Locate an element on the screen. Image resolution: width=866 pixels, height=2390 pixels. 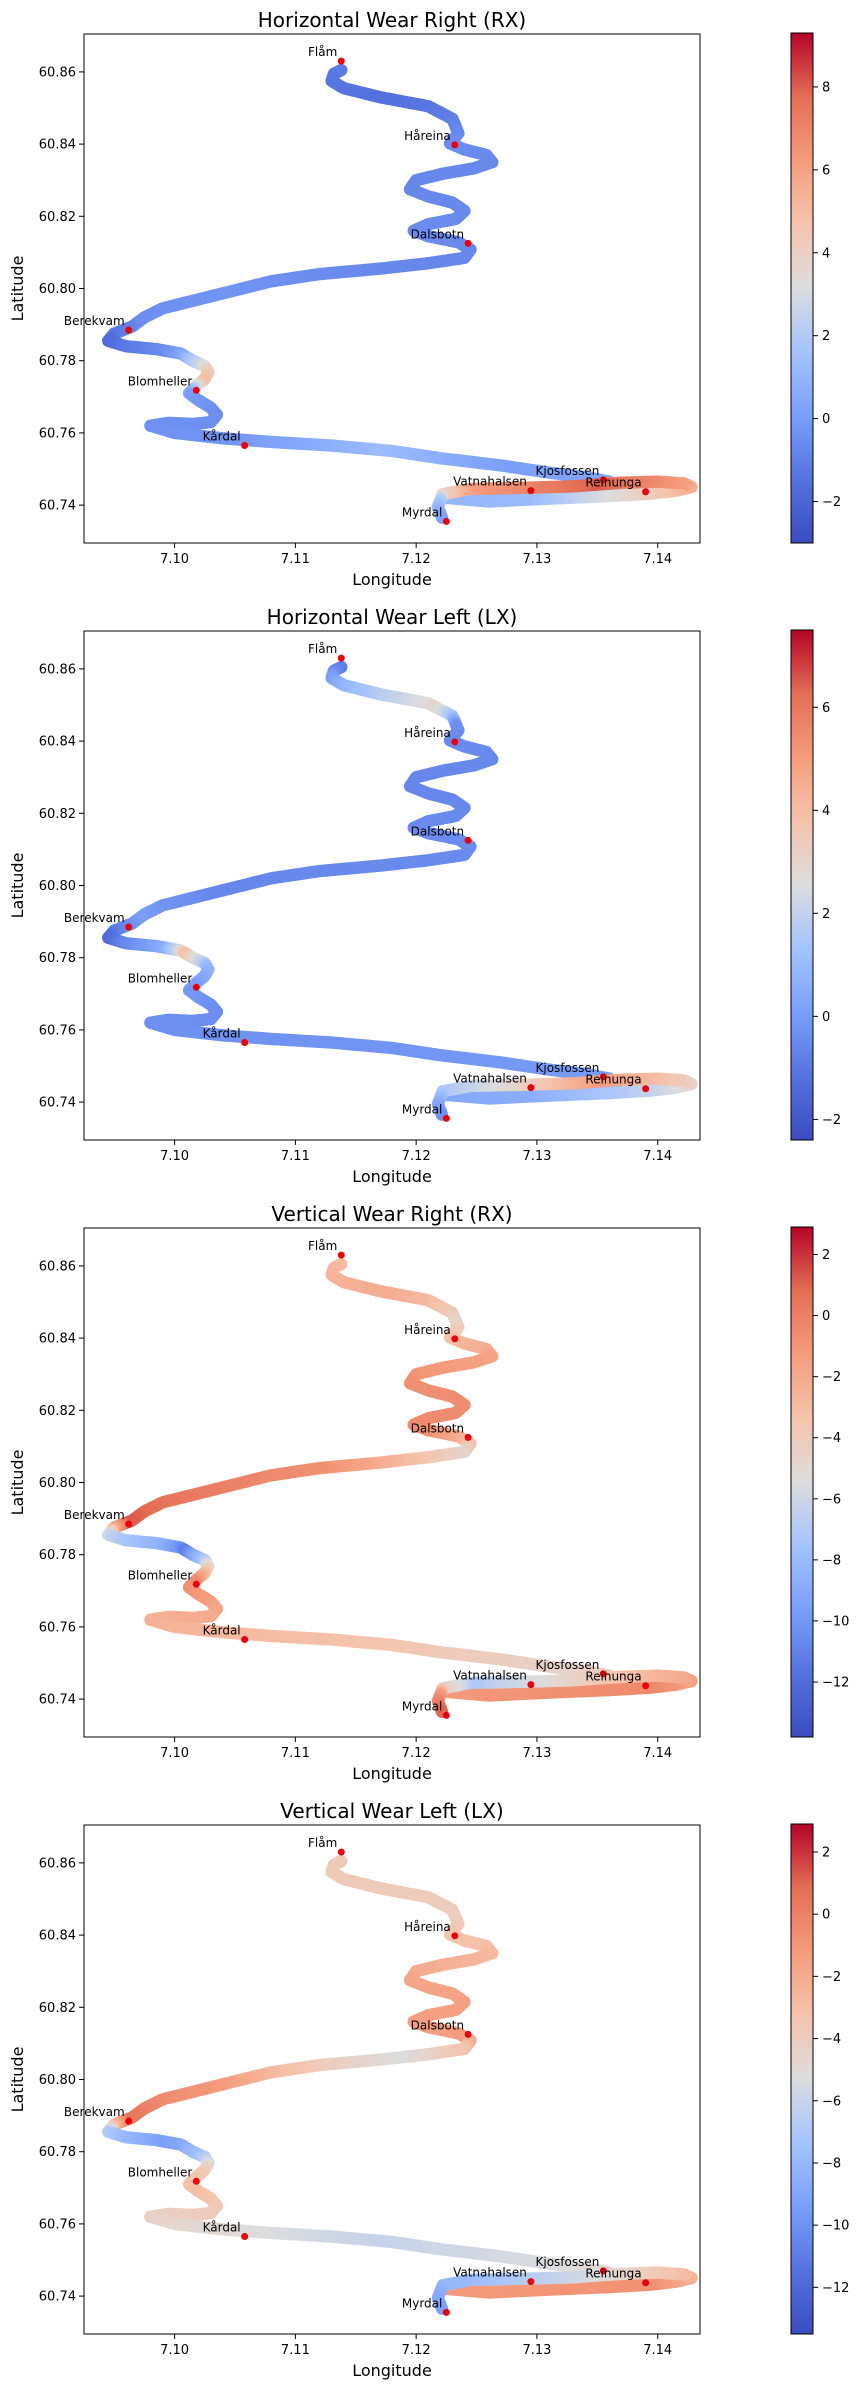
colorbar-tick-label: −6 is located at coordinates (831, 2101).